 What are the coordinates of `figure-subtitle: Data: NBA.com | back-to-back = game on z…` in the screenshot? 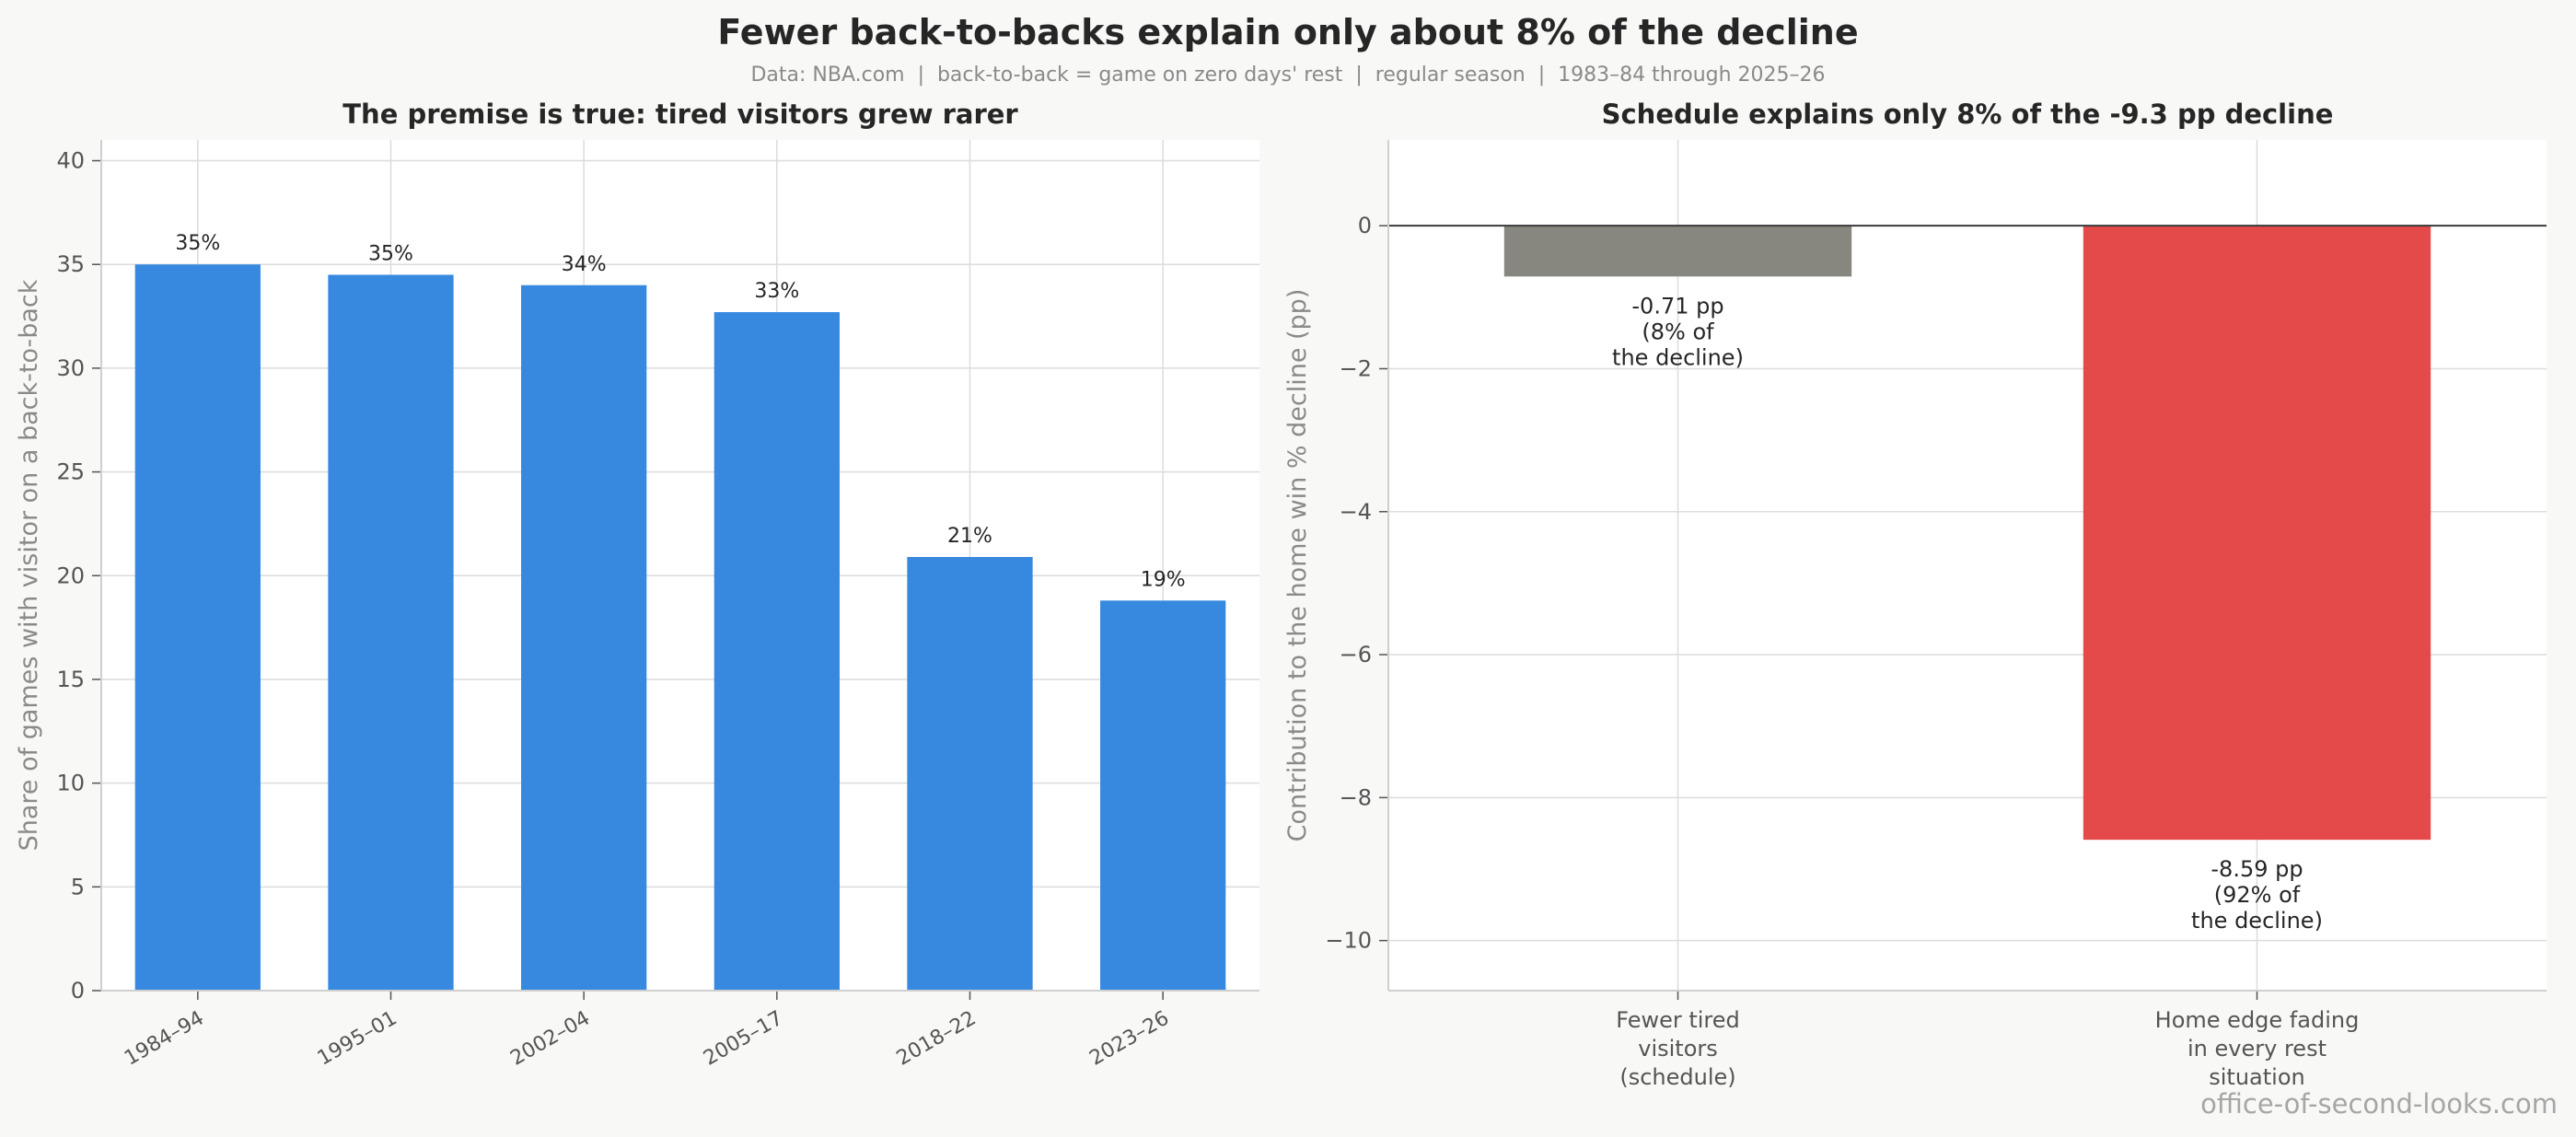 It's located at (1287, 75).